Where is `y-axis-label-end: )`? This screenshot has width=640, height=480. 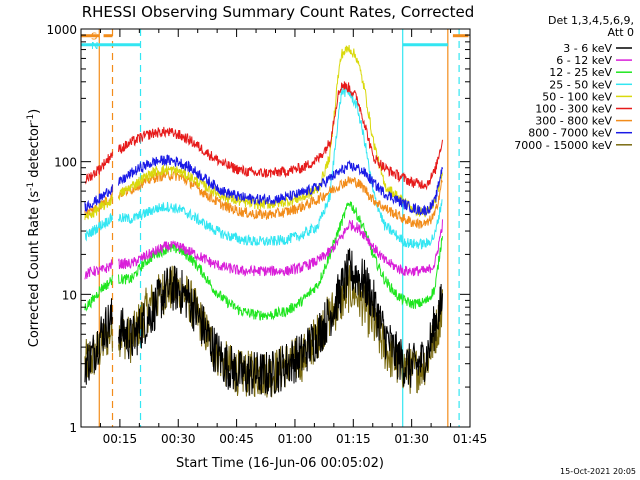
y-axis-label-end: ) is located at coordinates (34, 111).